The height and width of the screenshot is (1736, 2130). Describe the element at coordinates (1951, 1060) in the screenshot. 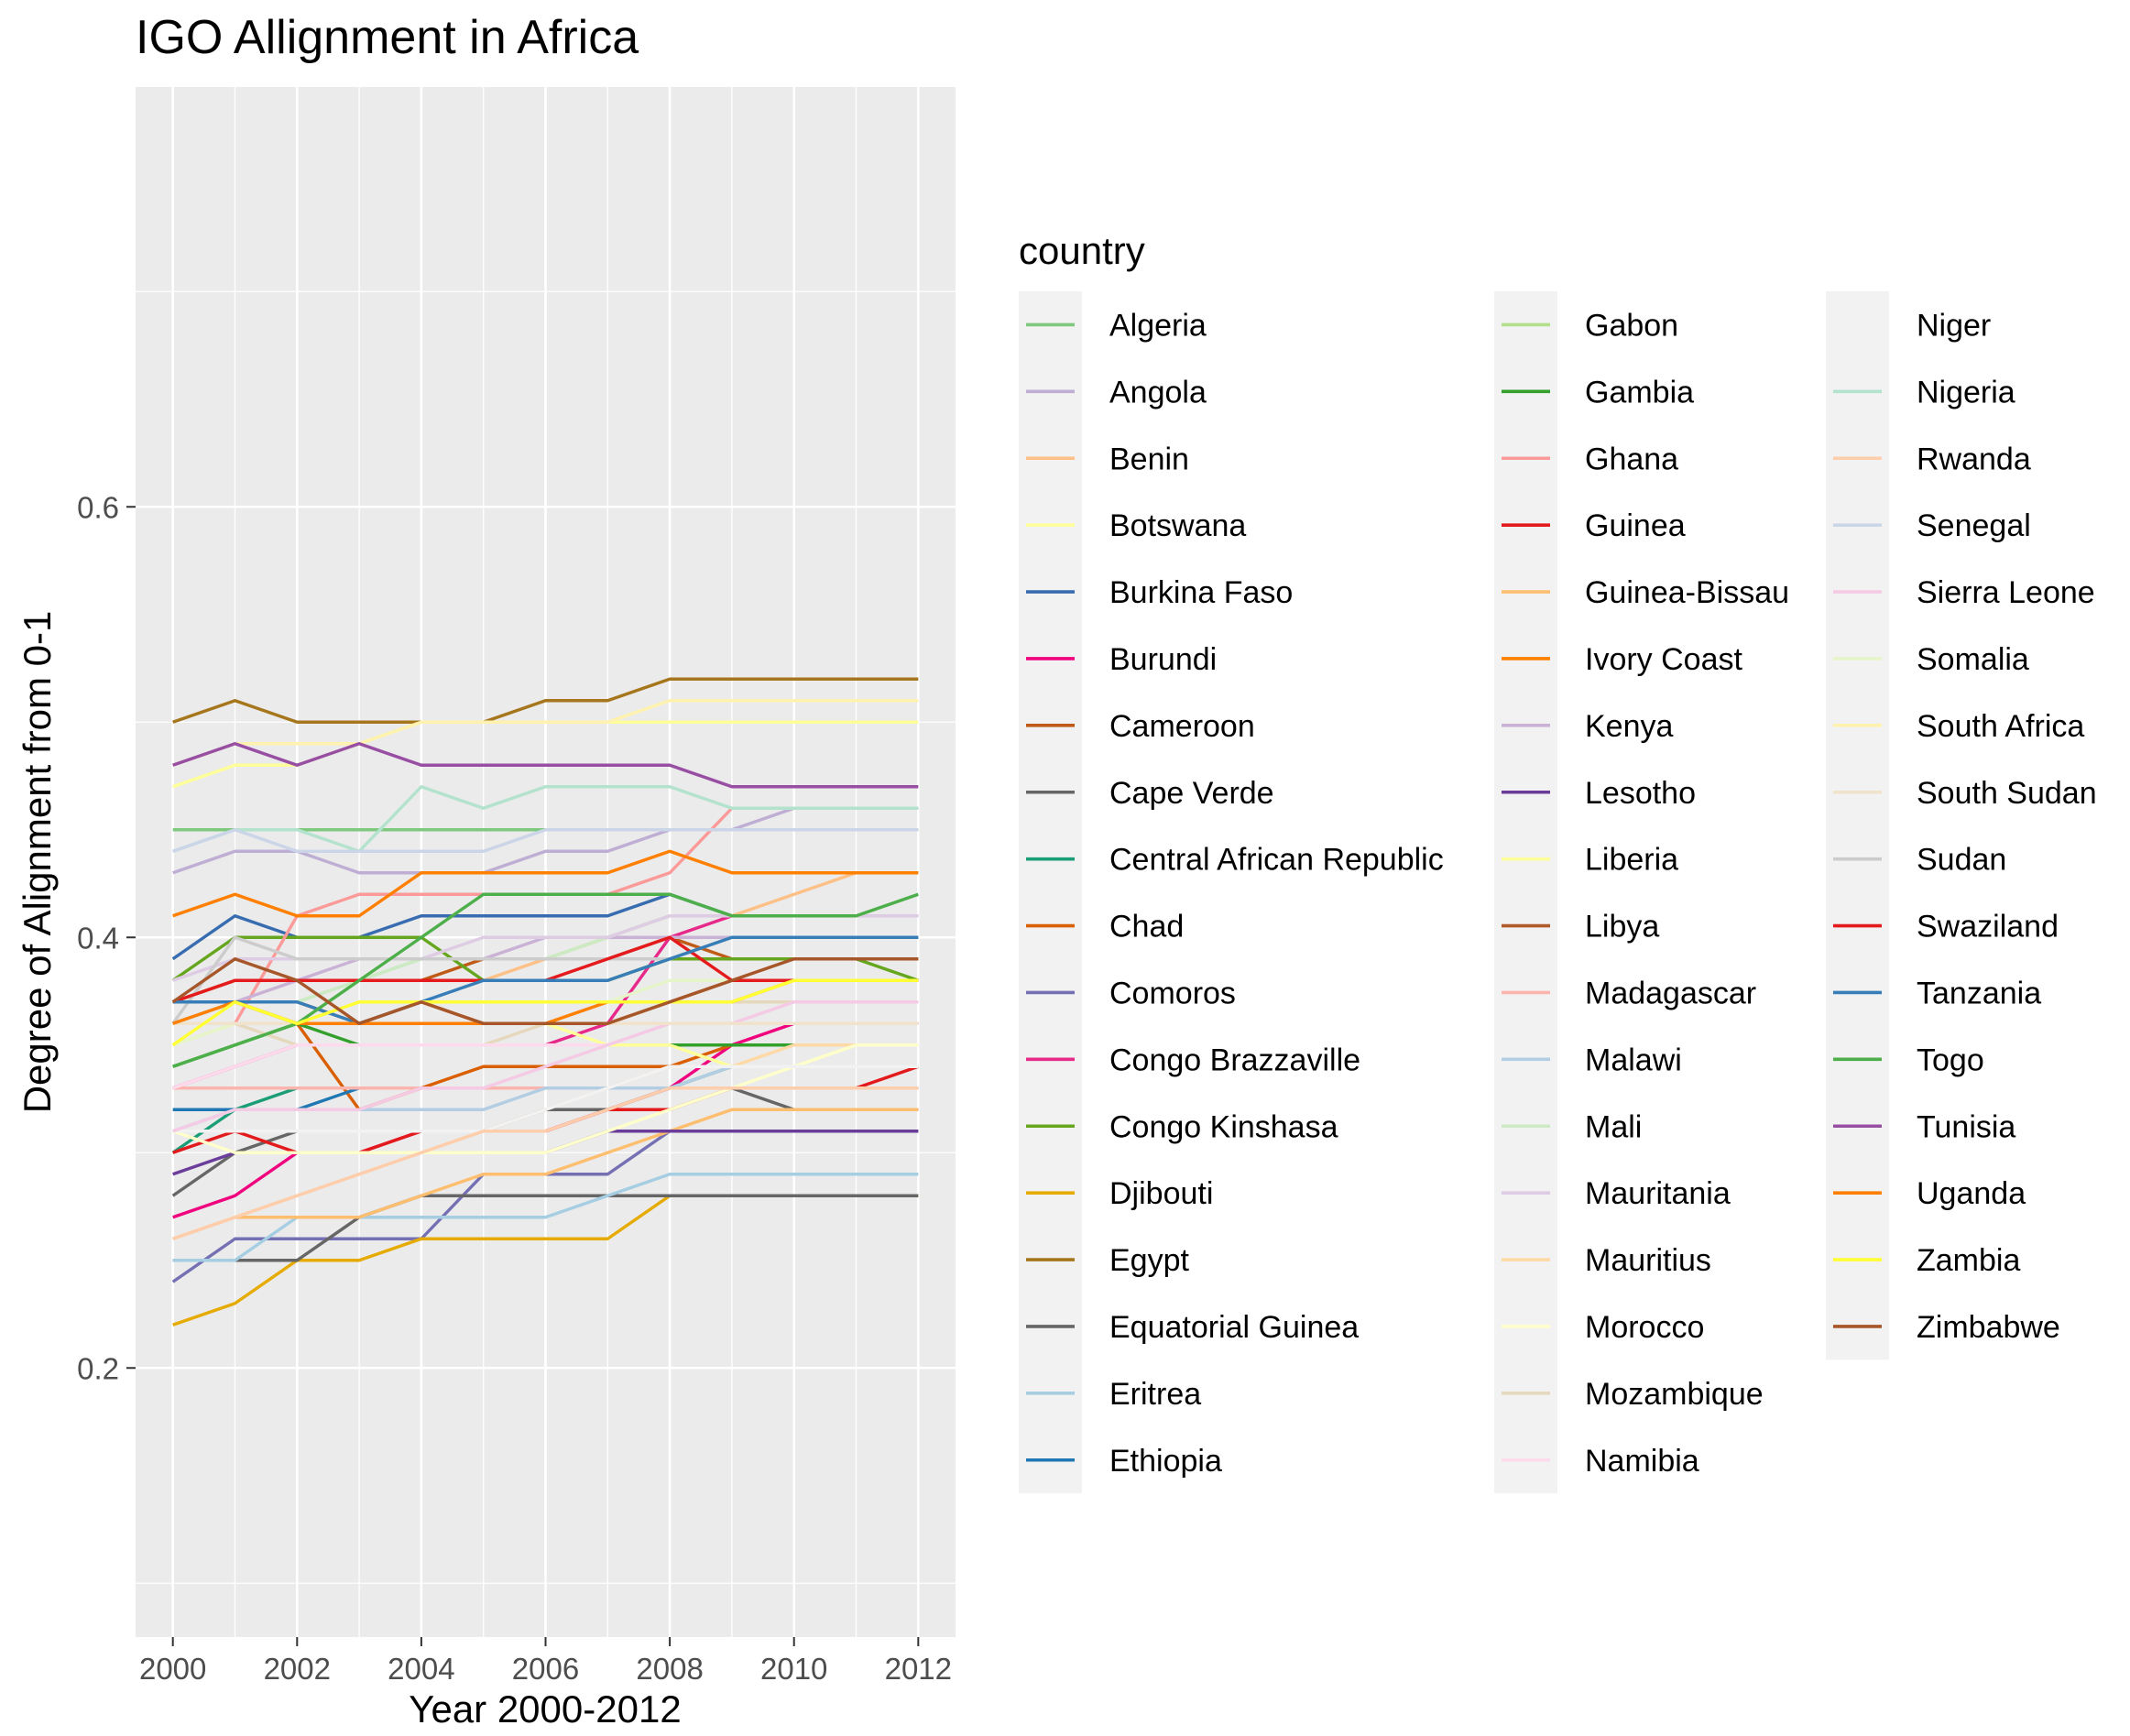

I see `legend-label: Togo` at that location.